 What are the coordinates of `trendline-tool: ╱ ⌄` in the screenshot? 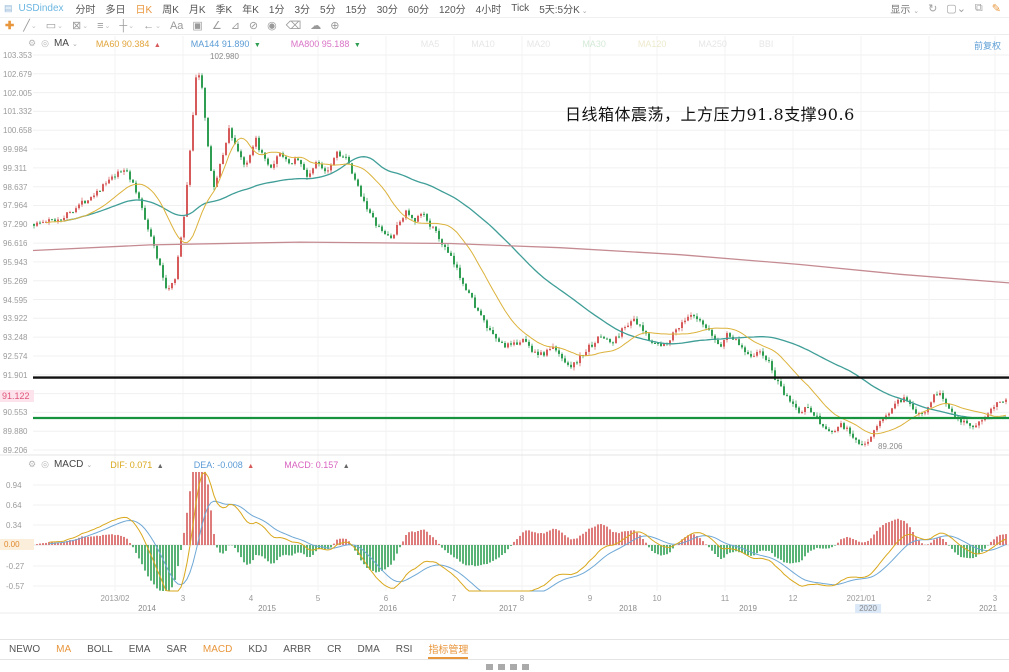 It's located at (30, 25).